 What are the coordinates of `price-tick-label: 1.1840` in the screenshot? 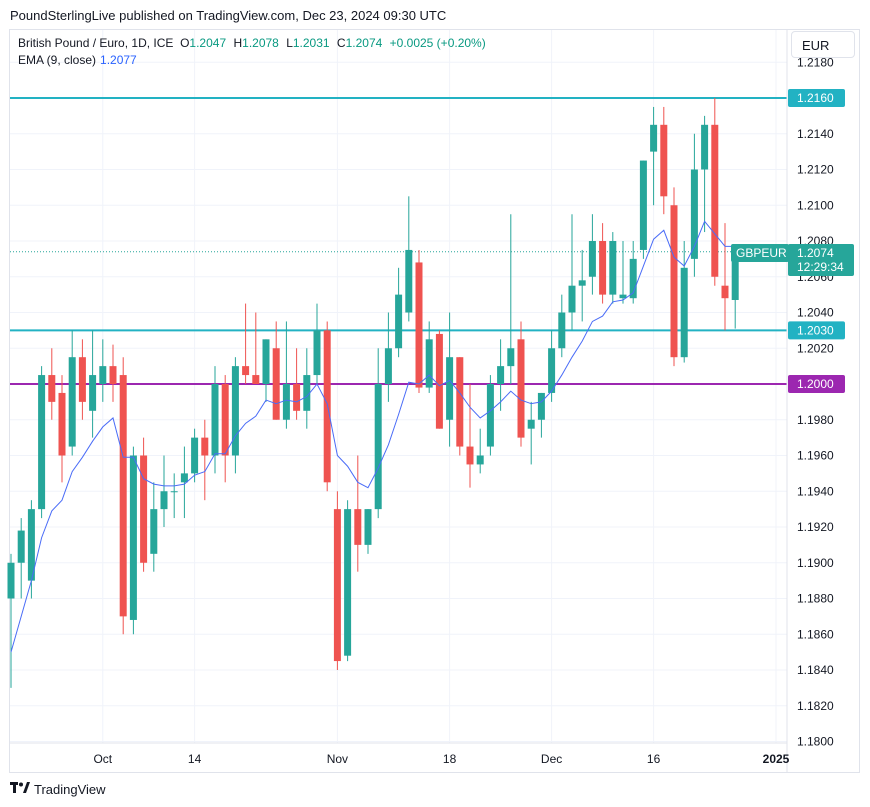 It's located at (815, 670).